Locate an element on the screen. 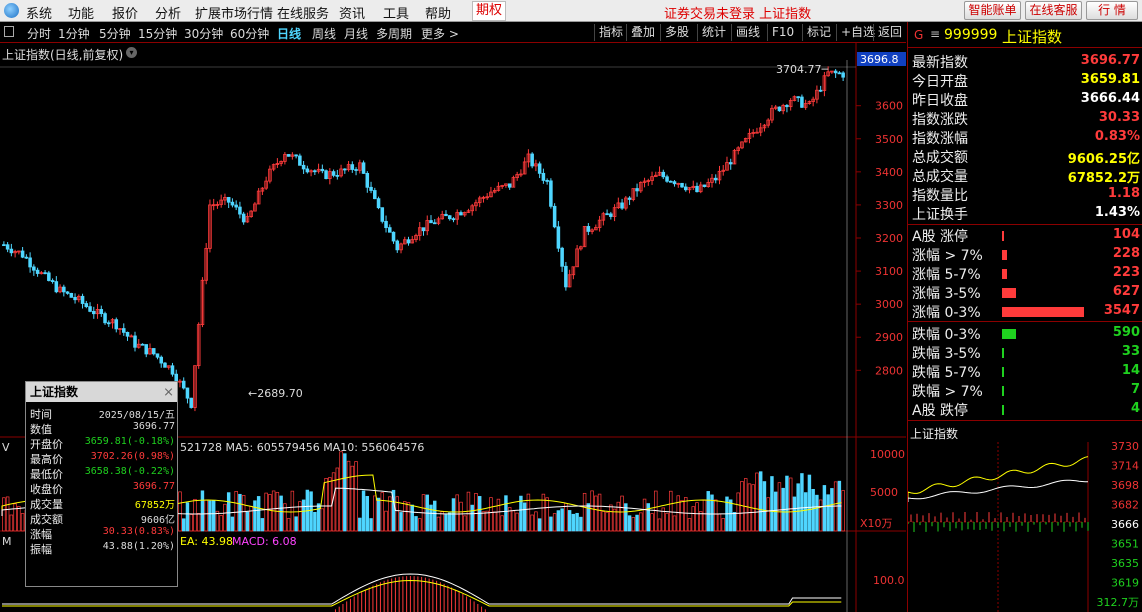  overlay-button: 叠加 is located at coordinates (642, 32).